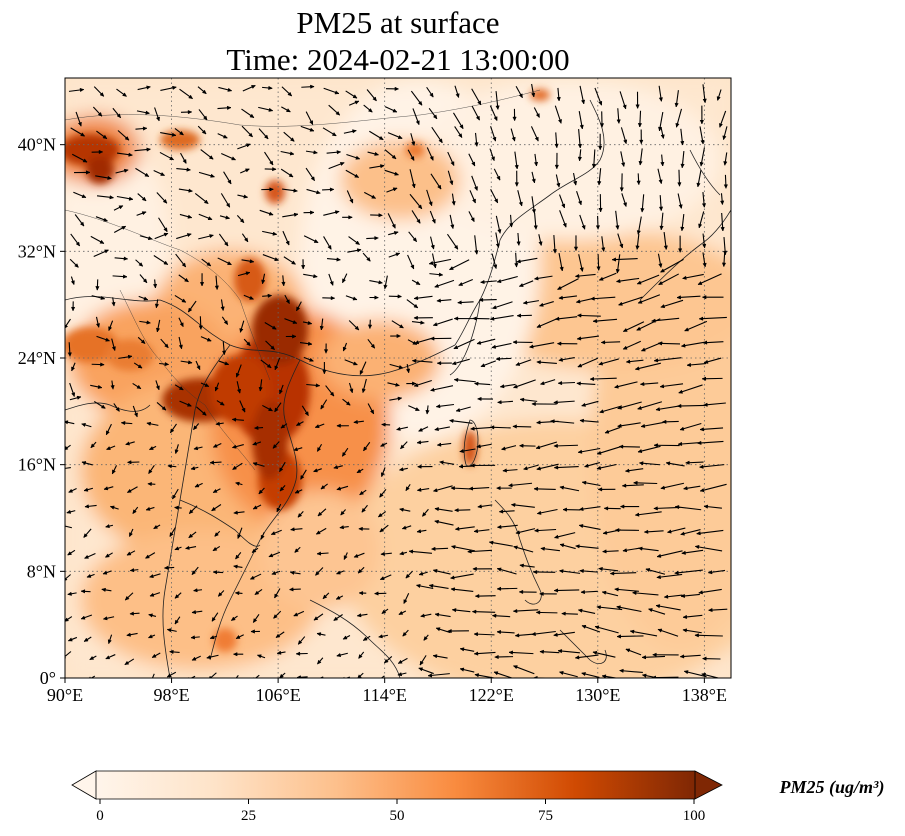 This screenshot has width=905, height=836. What do you see at coordinates (395, 785) in the screenshot?
I see `colorbar-gradient` at bounding box center [395, 785].